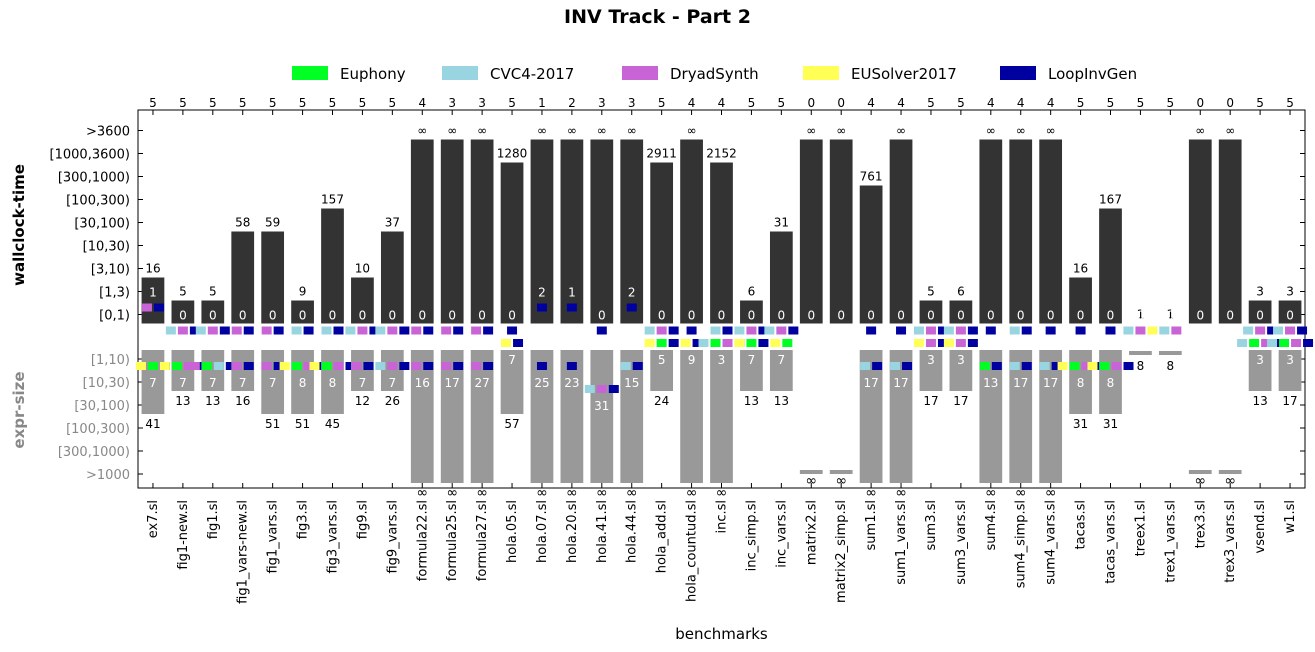 This screenshot has height=652, width=1315. Describe the element at coordinates (1081, 524) in the screenshot. I see `benchmark-label: tacas.sl` at that location.